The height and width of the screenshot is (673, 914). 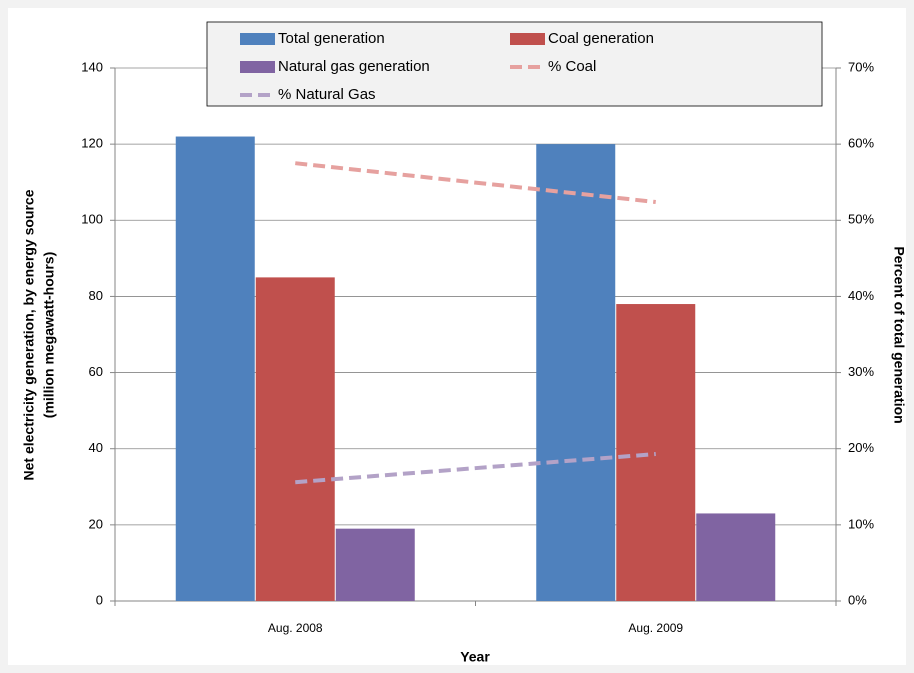 I want to click on y2-tick-label: 60%, so click(x=861, y=143).